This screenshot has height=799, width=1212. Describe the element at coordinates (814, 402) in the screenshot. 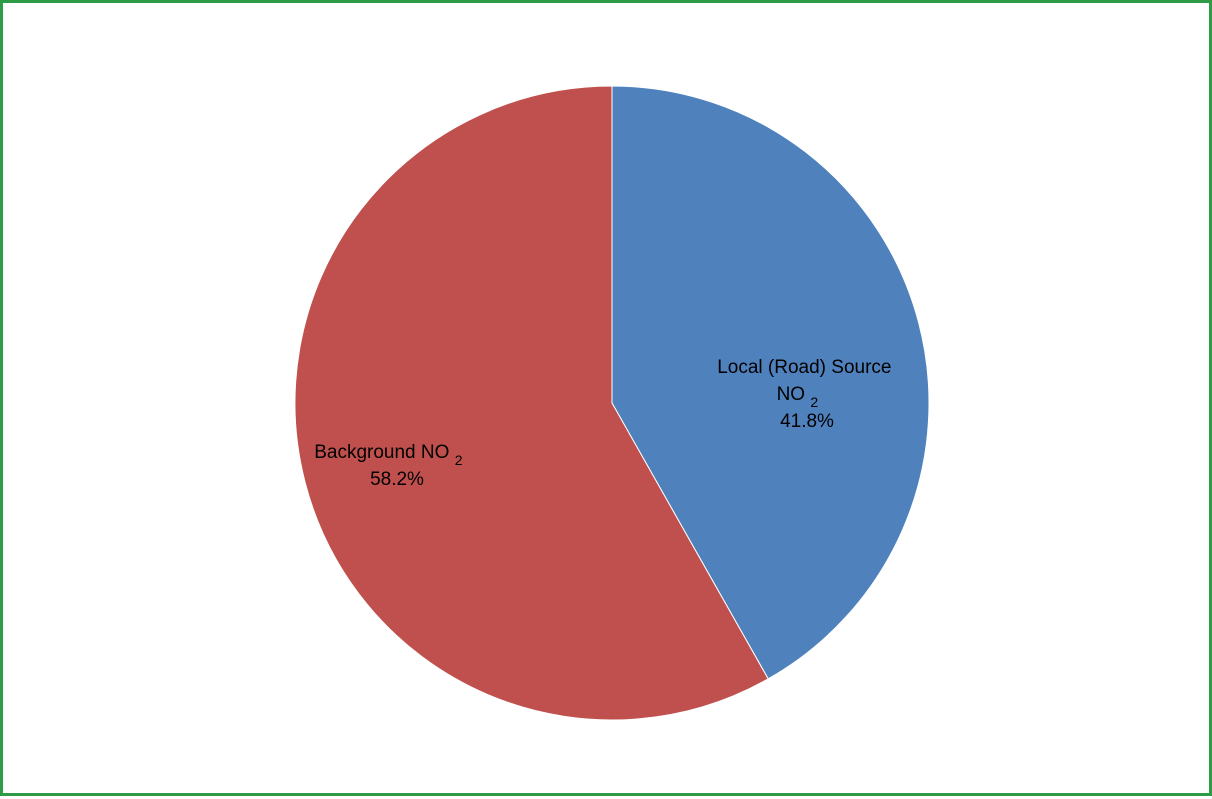

I see `slice-label-local-subscript: 2` at that location.